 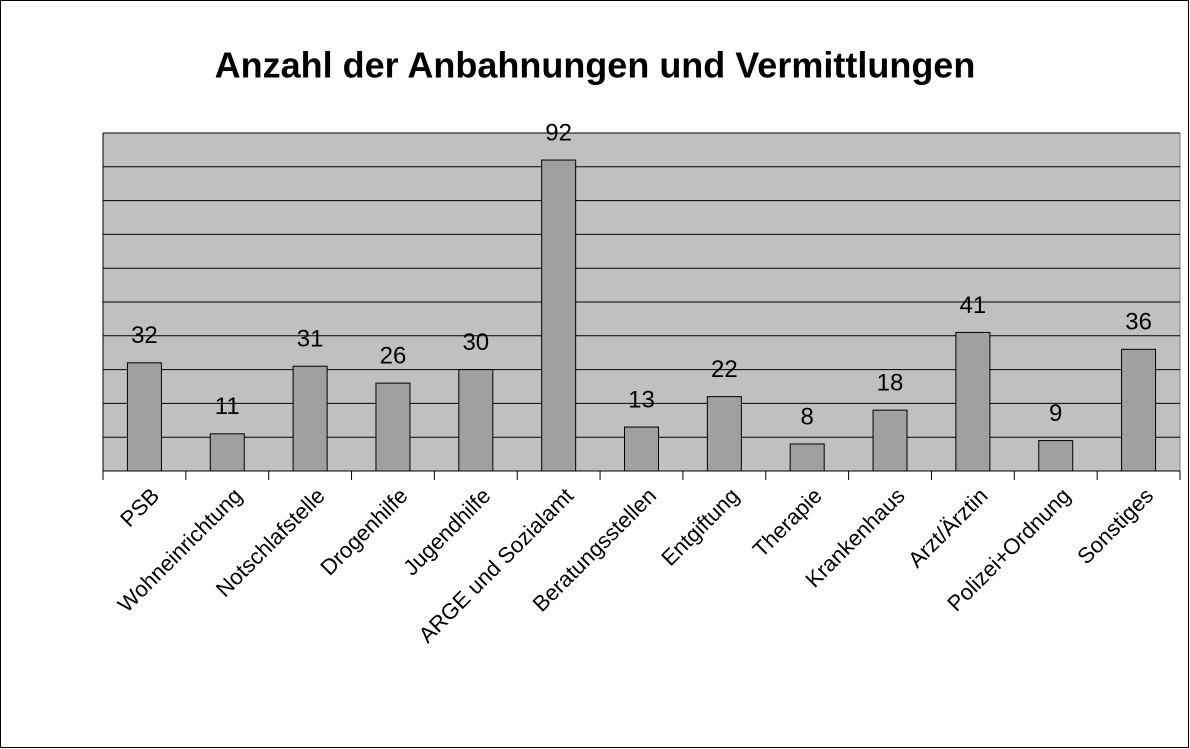 I want to click on data-label: 8, so click(x=807, y=416).